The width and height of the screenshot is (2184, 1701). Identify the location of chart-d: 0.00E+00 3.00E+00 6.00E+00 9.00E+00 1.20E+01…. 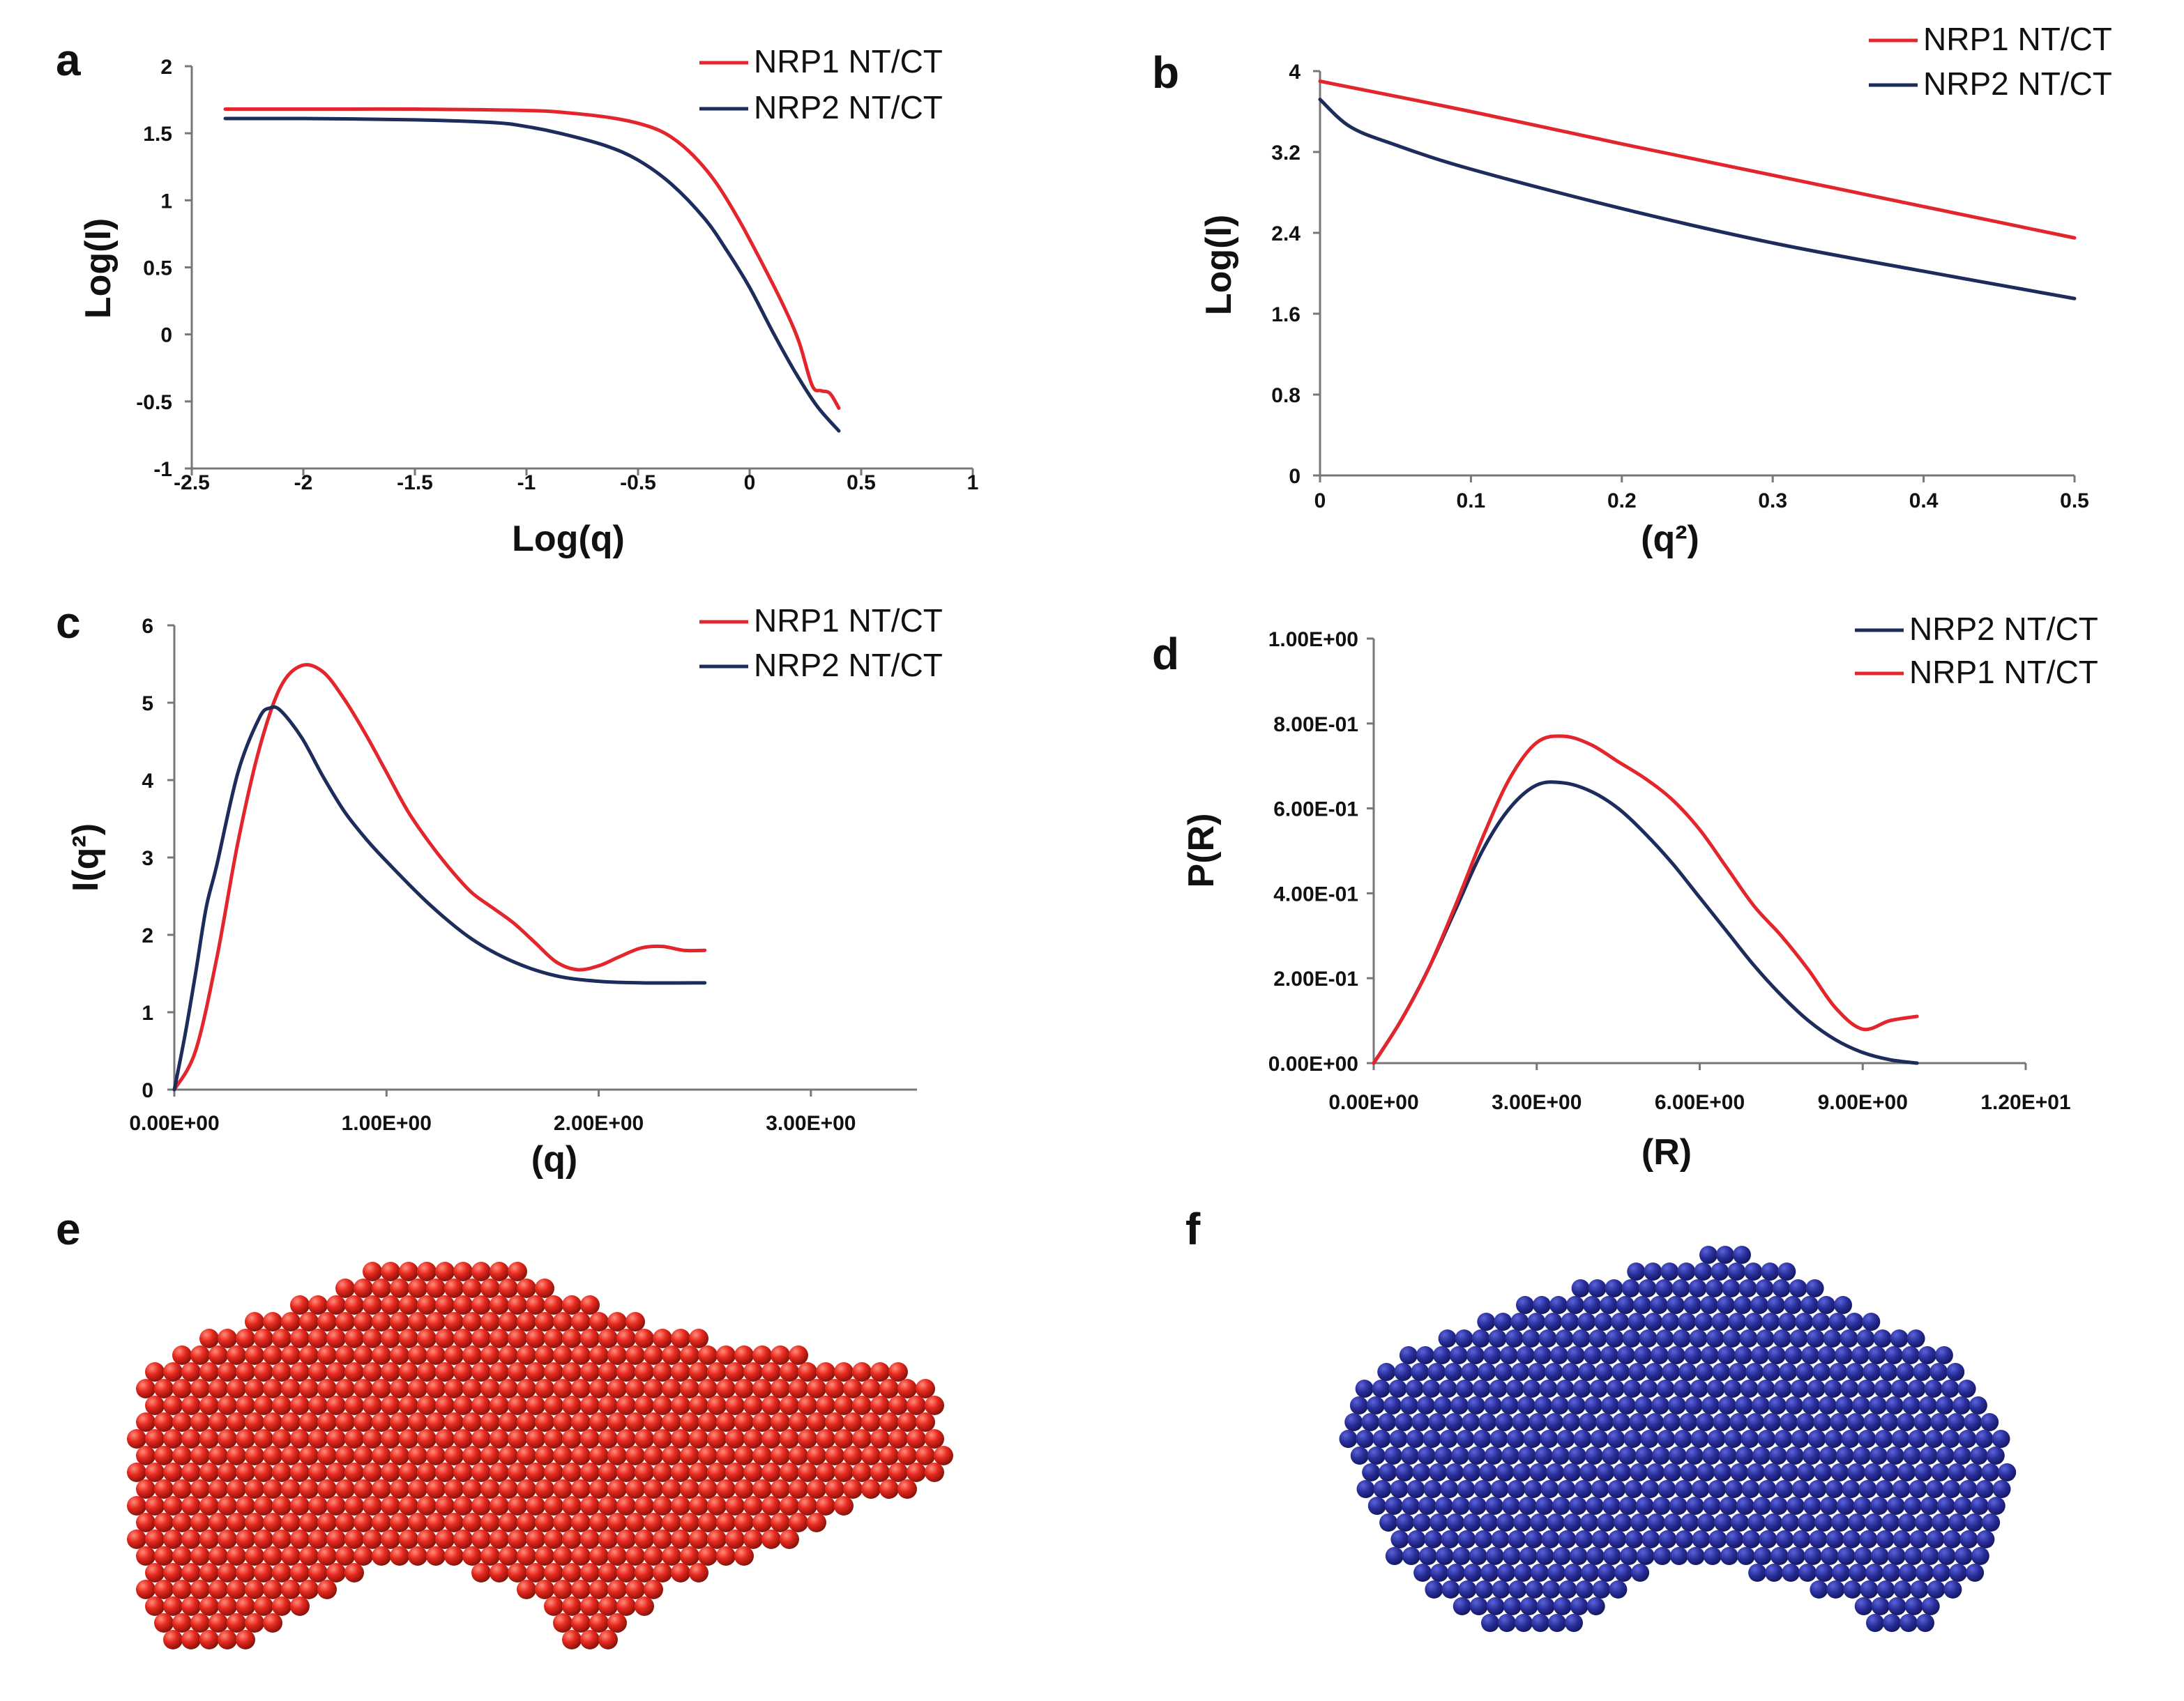
(1639, 892).